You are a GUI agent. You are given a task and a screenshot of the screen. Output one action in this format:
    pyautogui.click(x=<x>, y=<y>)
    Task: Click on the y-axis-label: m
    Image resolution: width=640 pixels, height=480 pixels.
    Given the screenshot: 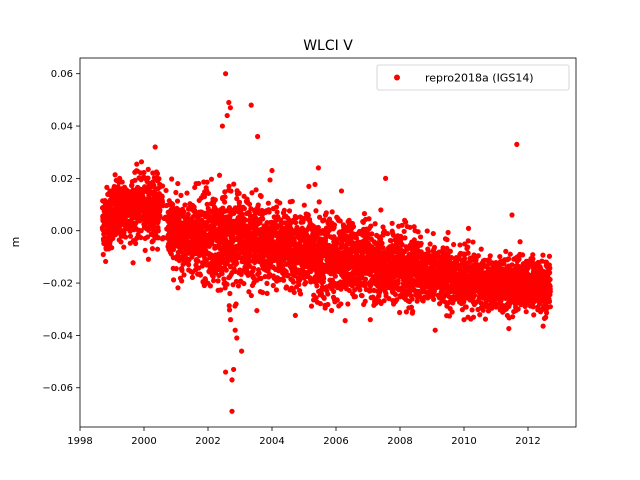 What is the action you would take?
    pyautogui.click(x=15, y=242)
    